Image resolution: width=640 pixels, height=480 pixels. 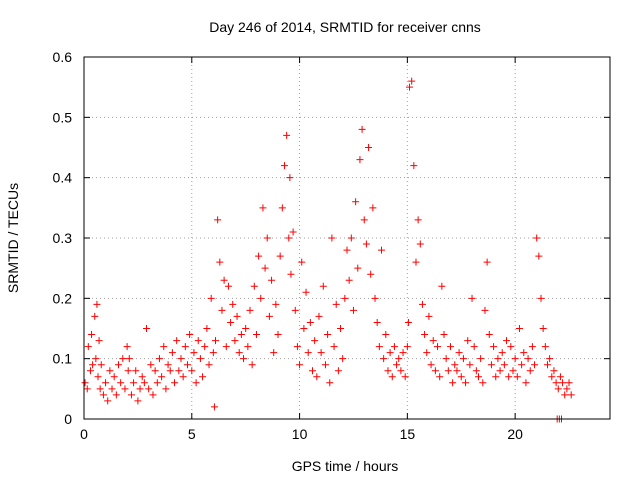 I want to click on x-tick-label: 5, so click(x=192, y=434).